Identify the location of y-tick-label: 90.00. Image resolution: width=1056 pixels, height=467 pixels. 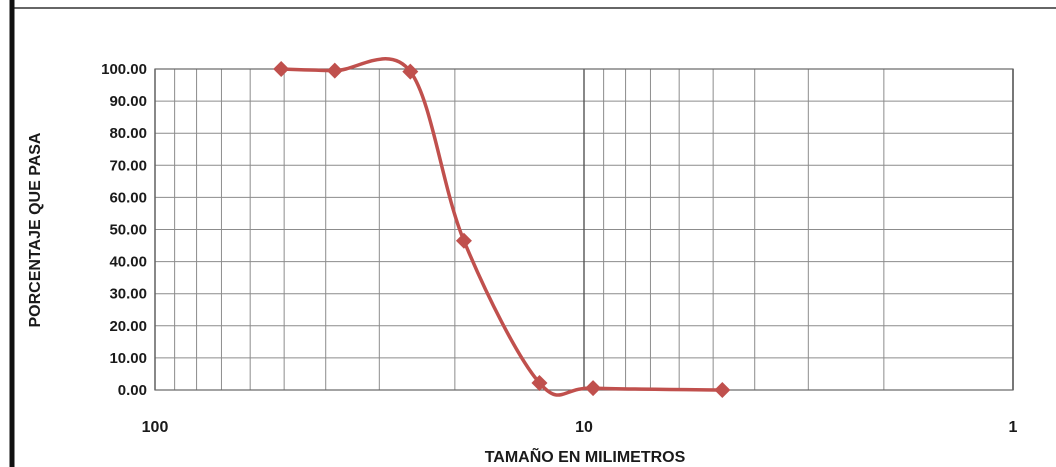
(128, 101).